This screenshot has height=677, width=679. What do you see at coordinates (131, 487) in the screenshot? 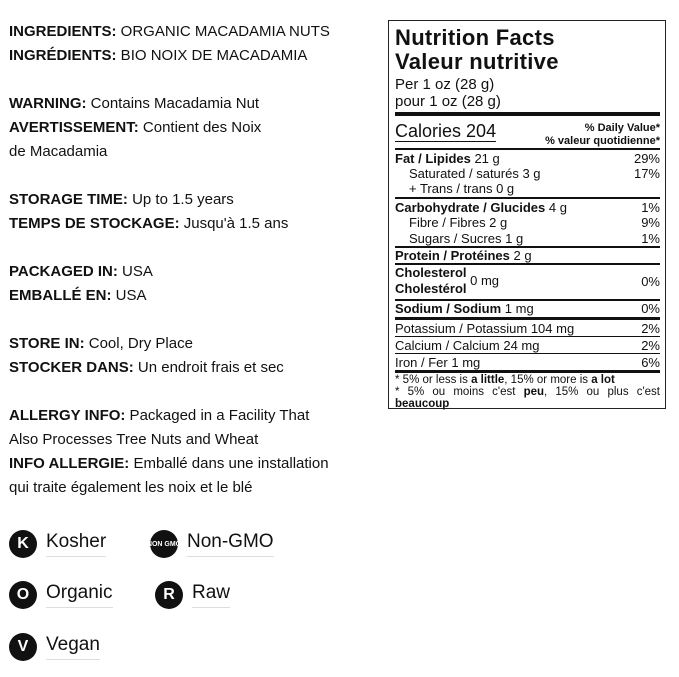
I see `allergy-fr-cont: qui traite également les noix et le blé` at bounding box center [131, 487].